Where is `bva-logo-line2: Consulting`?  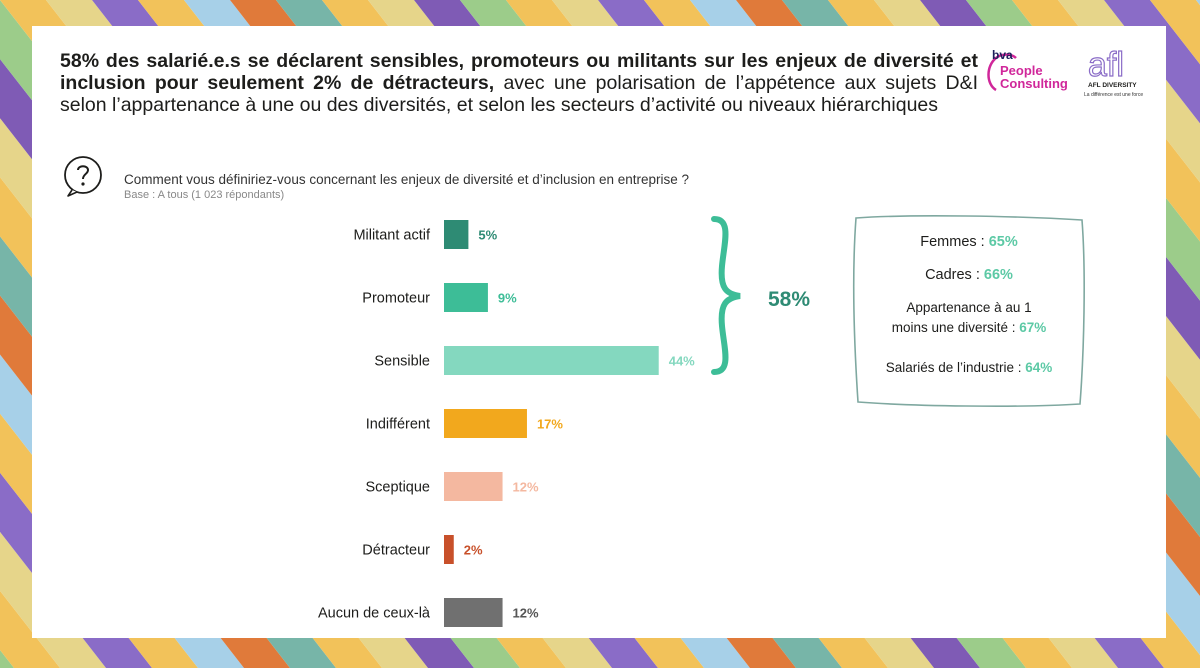 bva-logo-line2: Consulting is located at coordinates (1034, 83).